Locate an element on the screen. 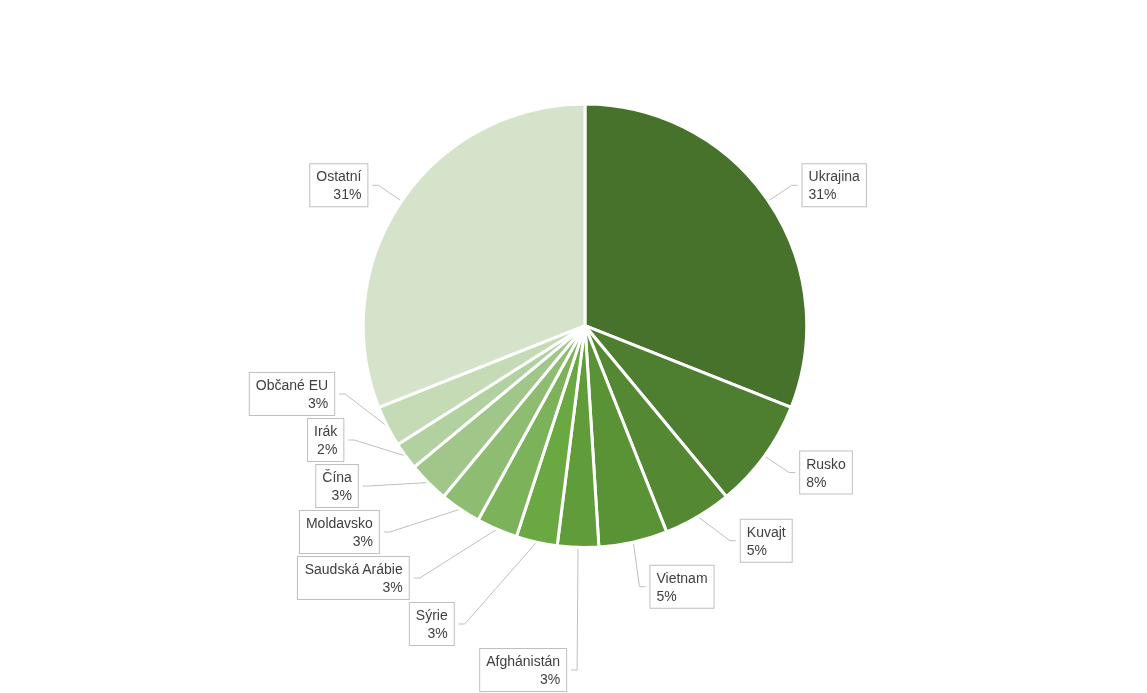  data-label: 8% is located at coordinates (816, 481).